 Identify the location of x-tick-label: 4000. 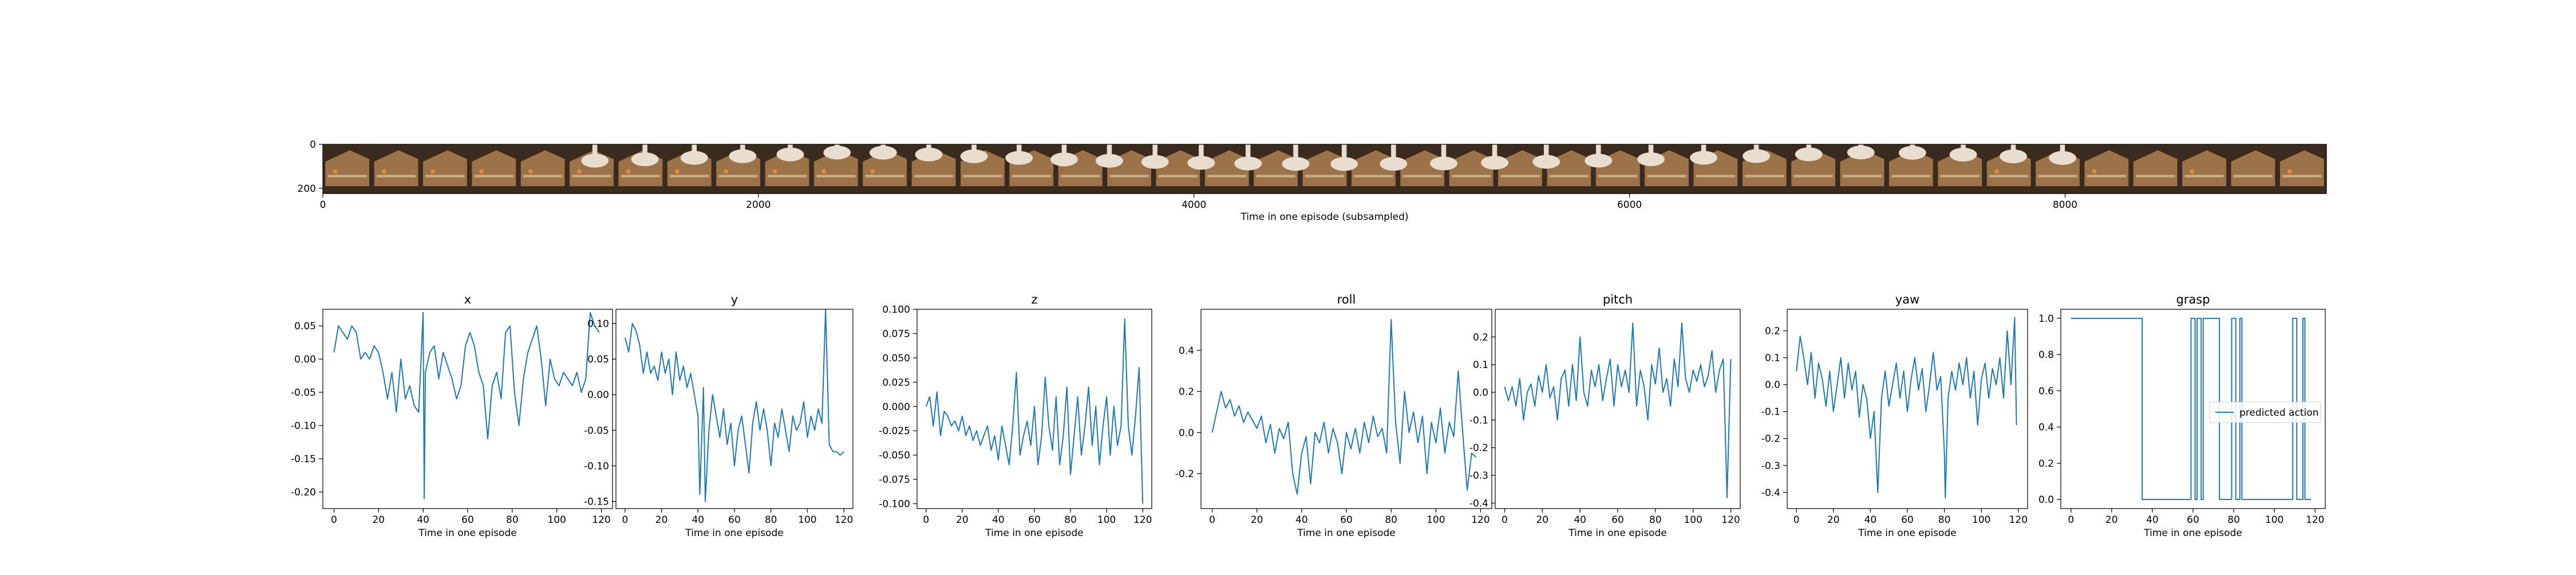
(1194, 205).